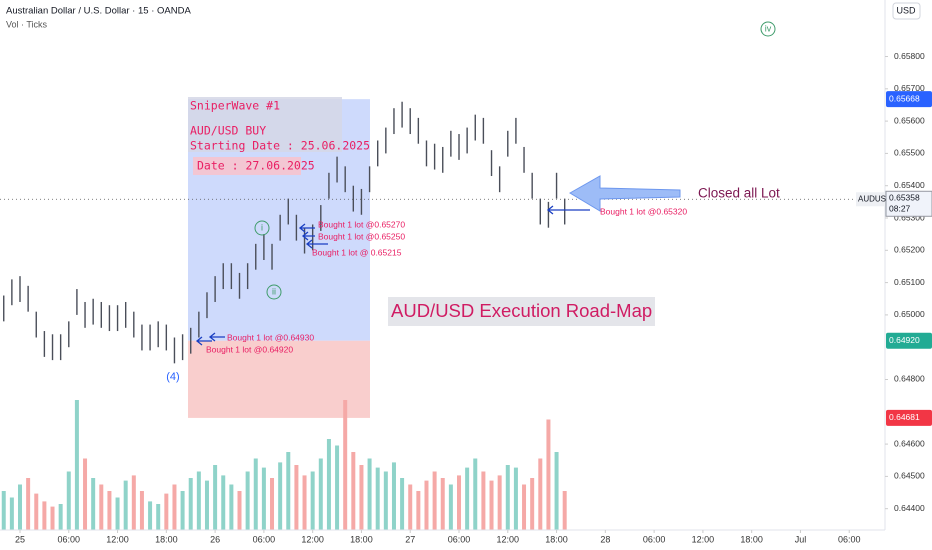  What do you see at coordinates (909, 476) in the screenshot?
I see `y-tick-label: 0.64500` at bounding box center [909, 476].